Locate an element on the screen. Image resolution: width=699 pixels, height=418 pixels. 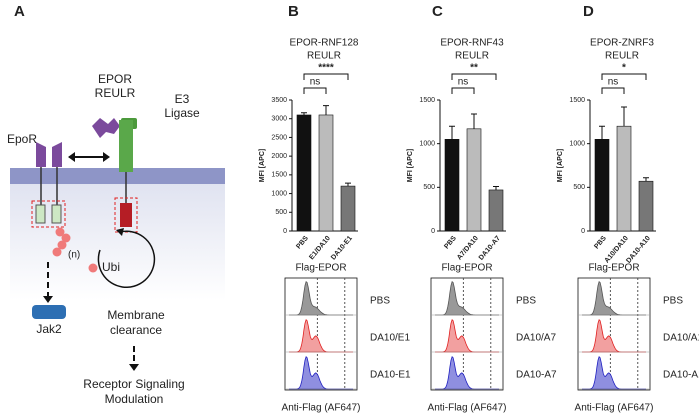
row-label: DA10-E1 is located at coordinates (390, 375).